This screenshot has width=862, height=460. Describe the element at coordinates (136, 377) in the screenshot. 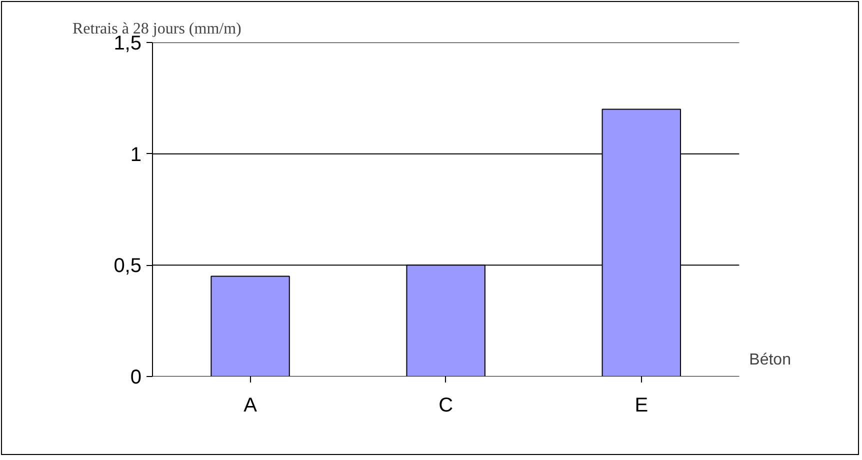

I see `y-tick-label: 0` at that location.